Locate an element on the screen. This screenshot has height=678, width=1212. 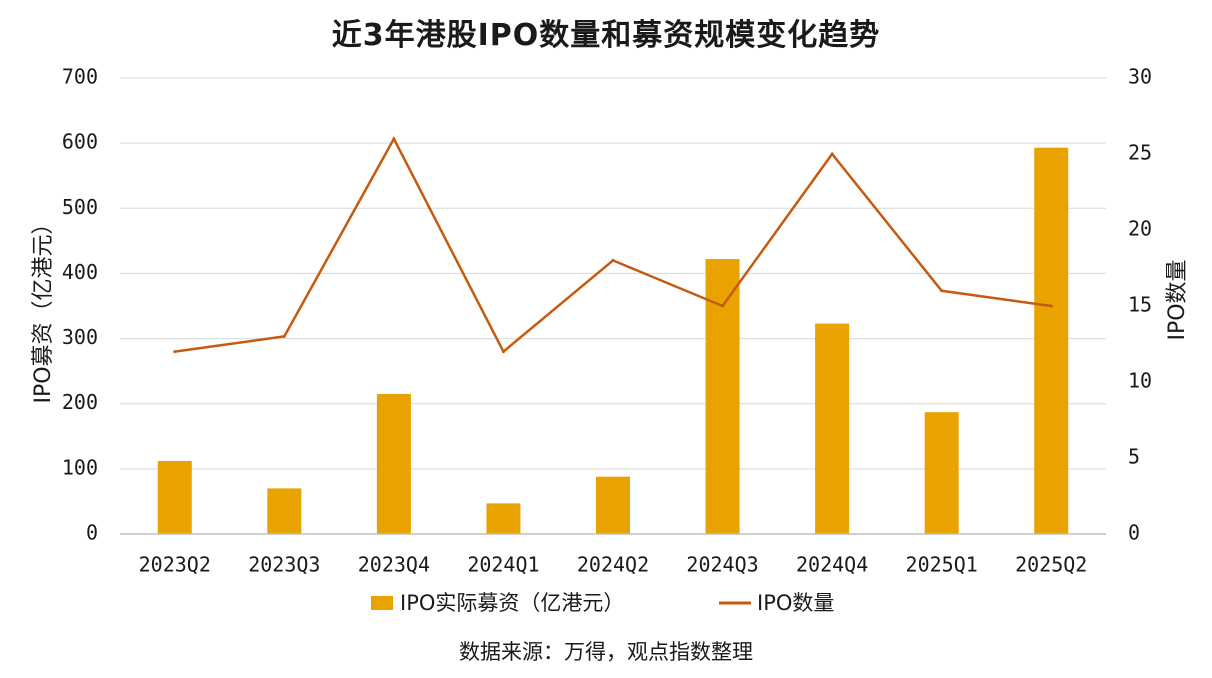
y-tick-label: 700 is located at coordinates (80, 77).